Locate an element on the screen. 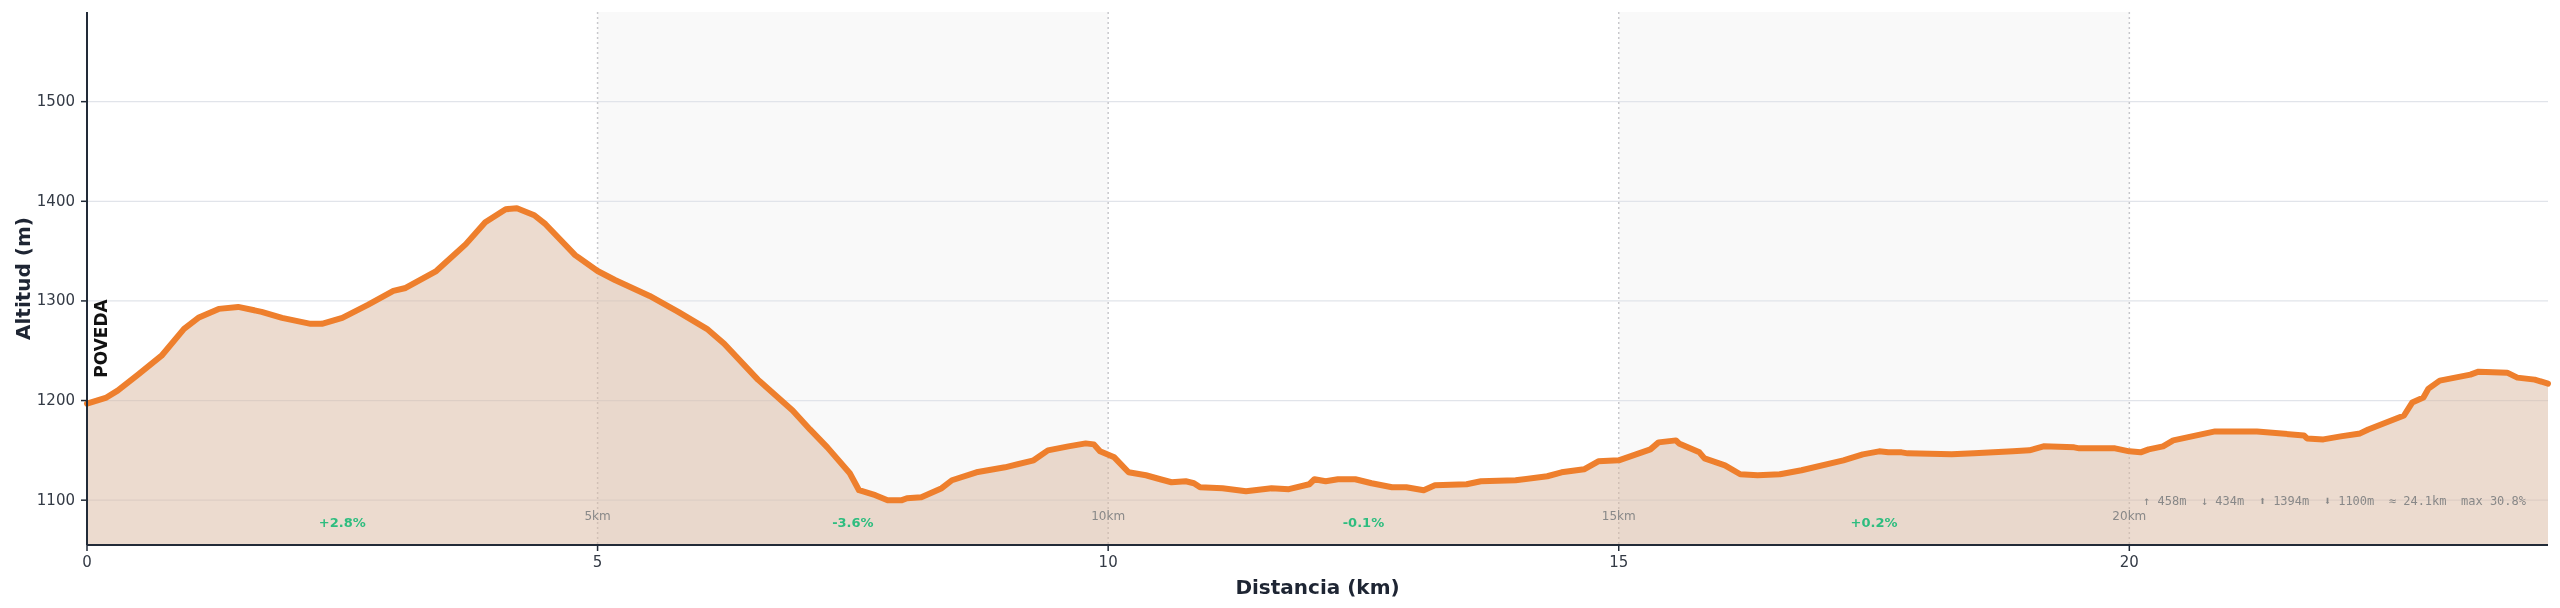 The image size is (2560, 608). annotation: ↑ 458m ↓ 434m ⬆ 1394m ⬇ 1100m ≈ 24.1km max 30.8% is located at coordinates (2335, 501).